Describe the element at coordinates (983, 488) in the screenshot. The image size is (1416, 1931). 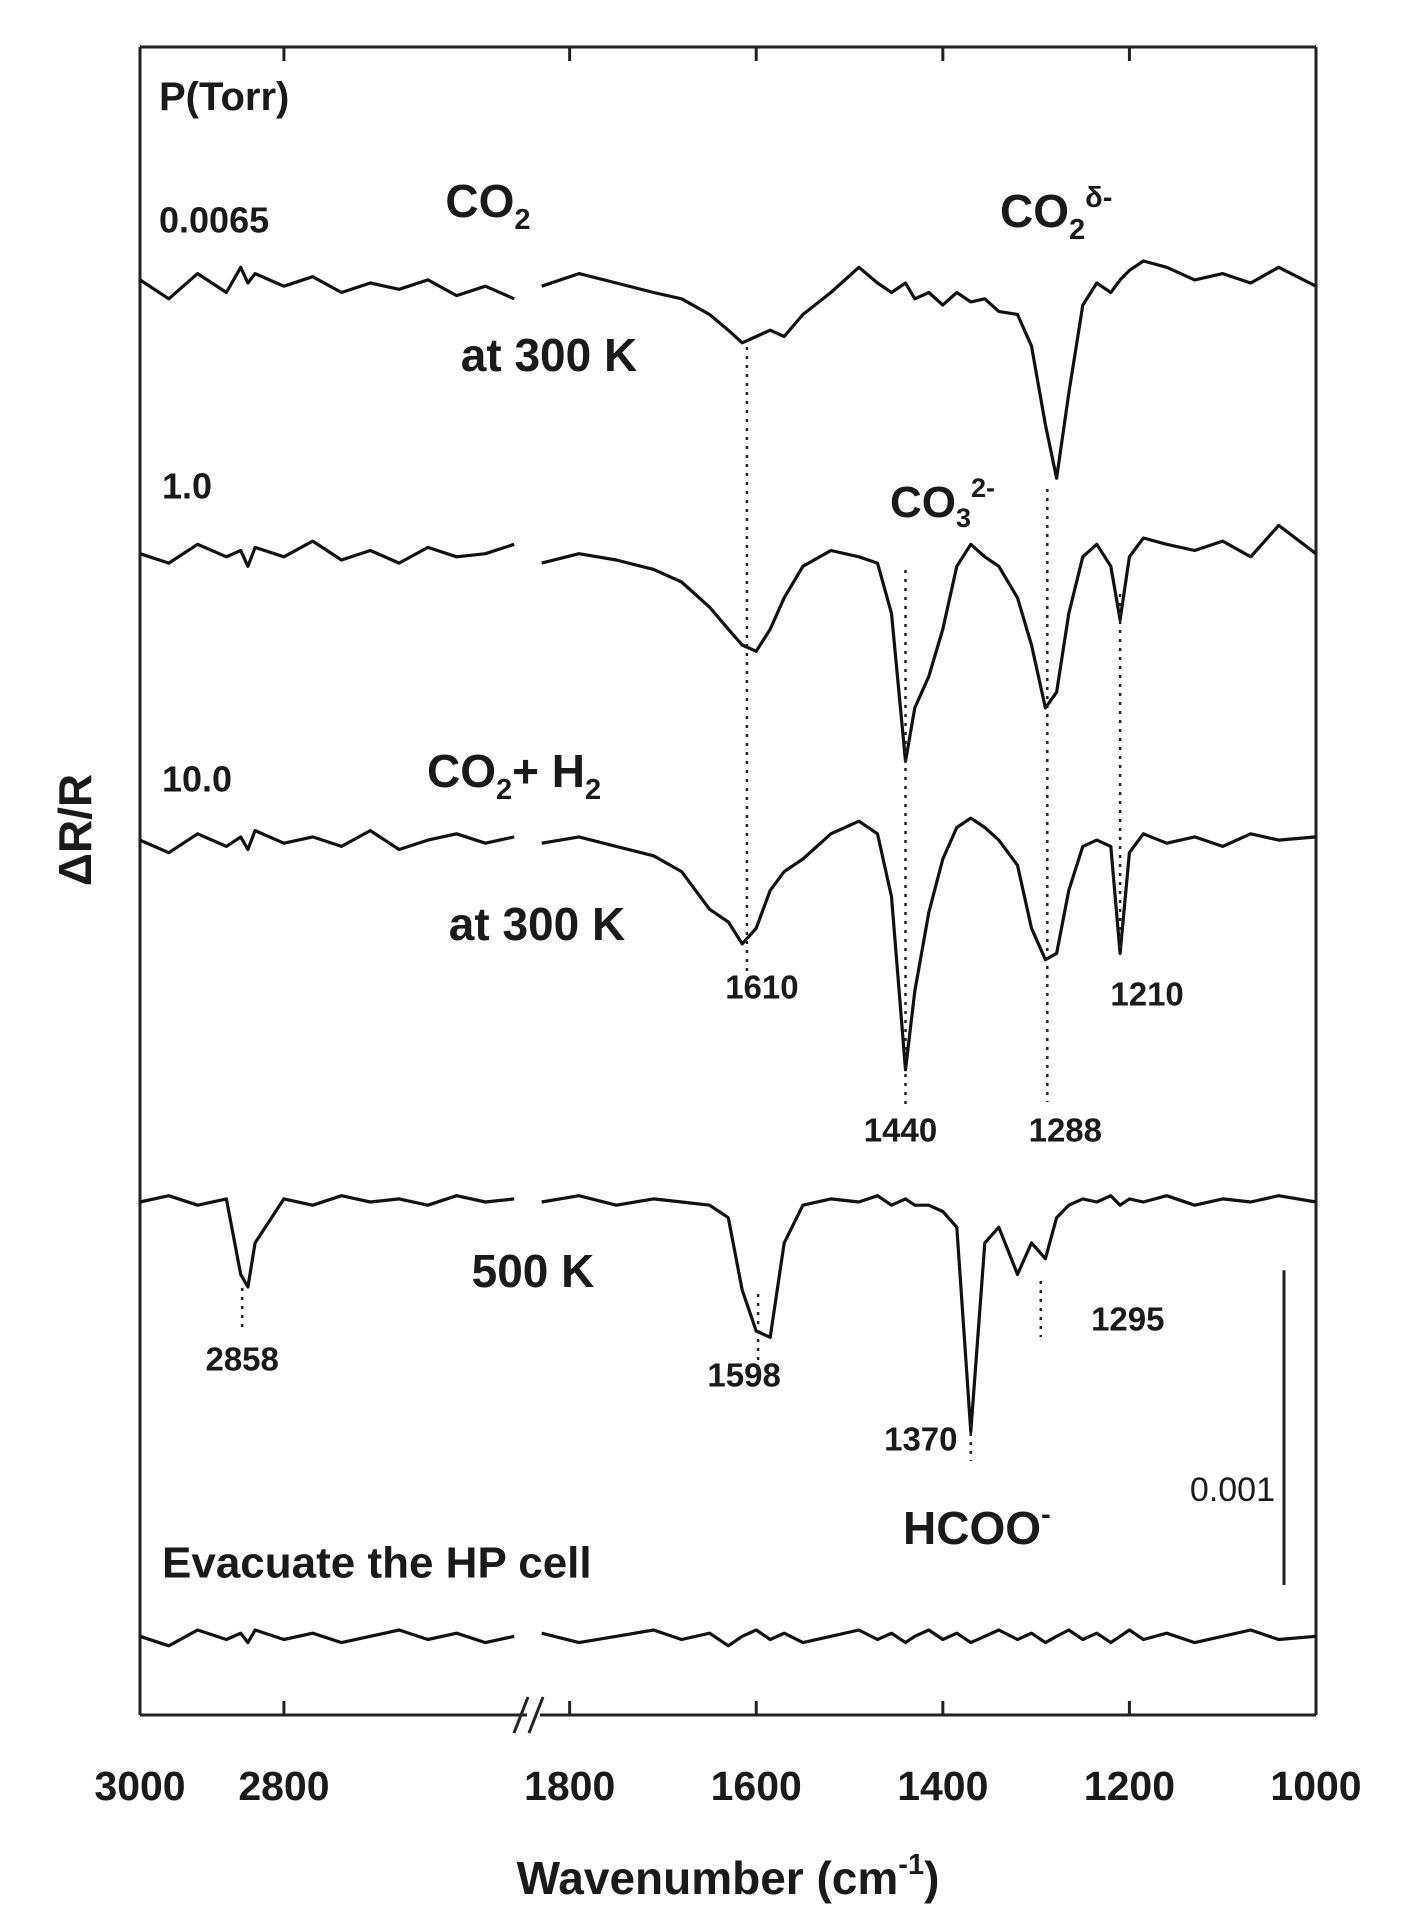
I see `text-part: 2-` at that location.